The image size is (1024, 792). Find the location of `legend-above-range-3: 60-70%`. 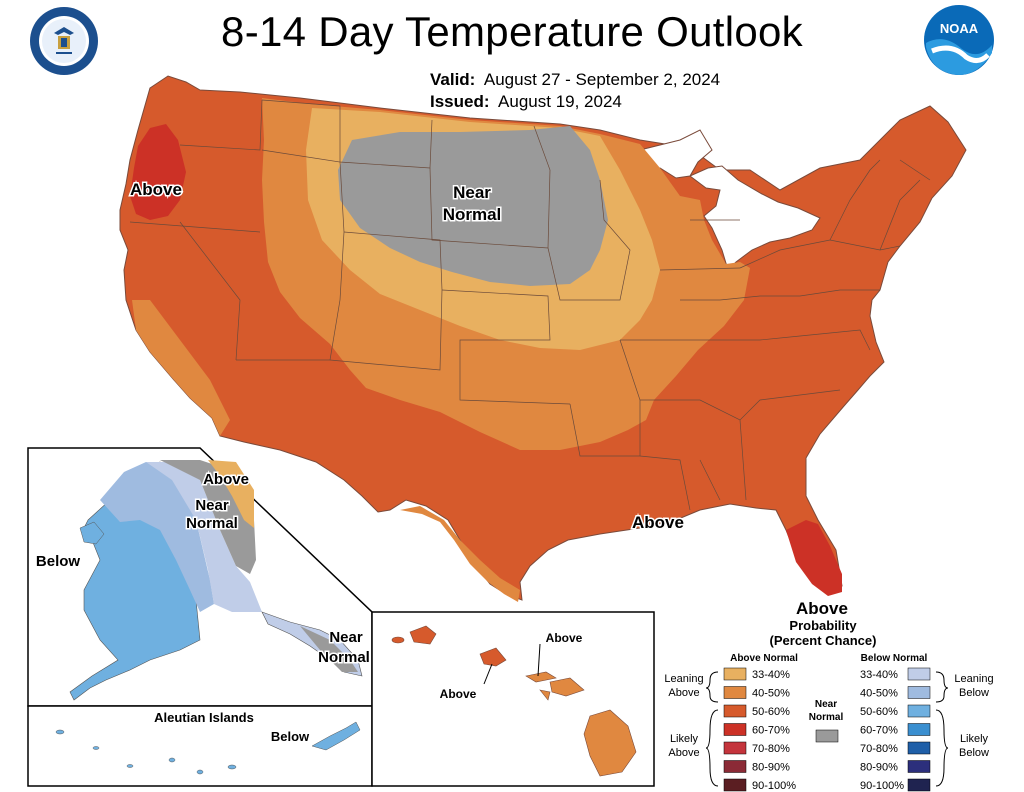

legend-above-range-3: 60-70% is located at coordinates (771, 731).